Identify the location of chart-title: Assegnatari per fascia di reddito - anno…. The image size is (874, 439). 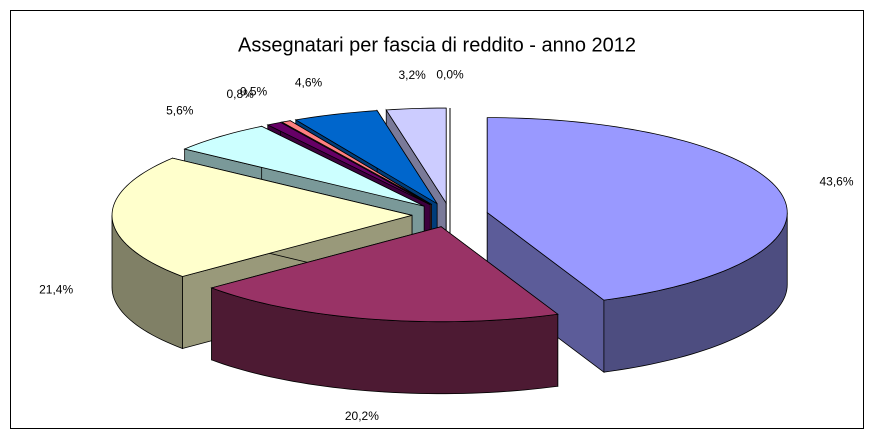
(437, 45).